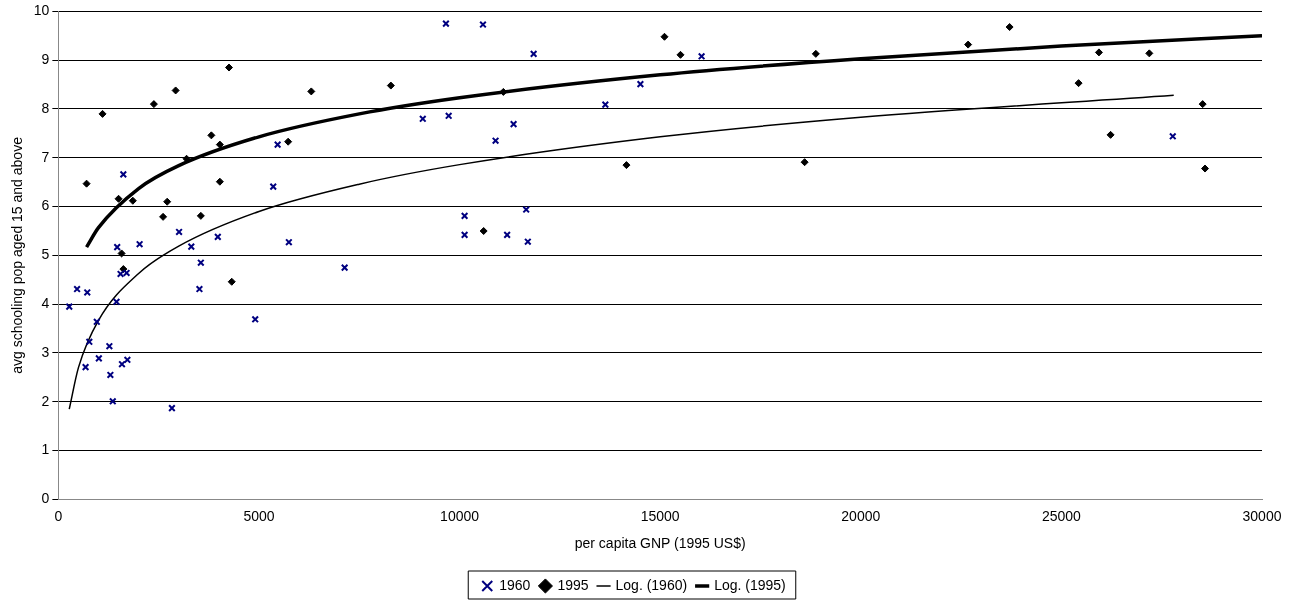 This screenshot has height=607, width=1302. I want to click on x-tick-label: 0, so click(58, 515).